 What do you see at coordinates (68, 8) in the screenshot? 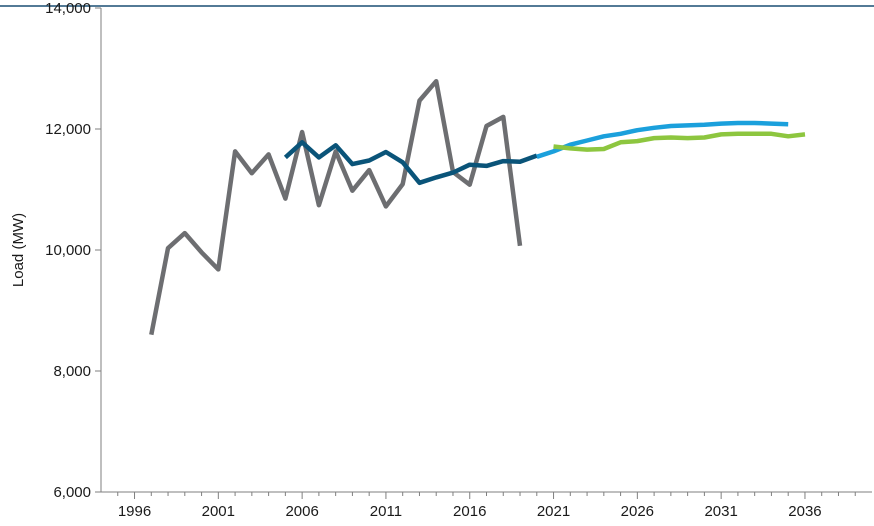
I see `y-tick-label: 14,000` at bounding box center [68, 8].